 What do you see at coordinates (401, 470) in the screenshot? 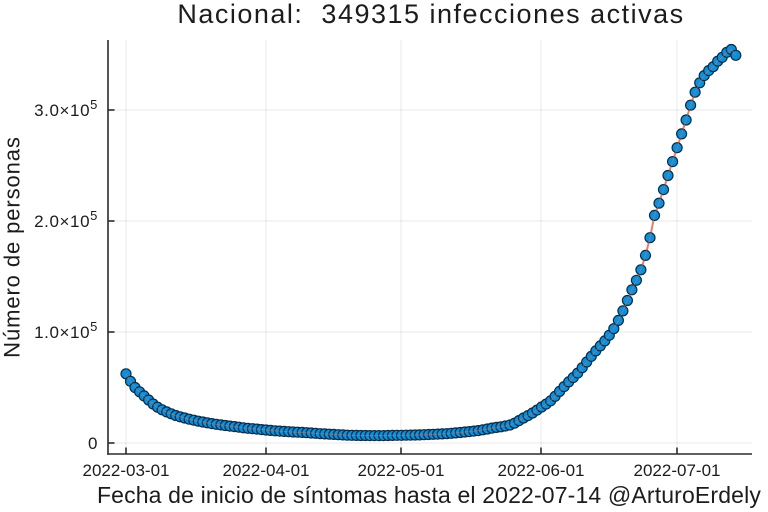
I see `svg-text: 2022-05-01` at bounding box center [401, 470].